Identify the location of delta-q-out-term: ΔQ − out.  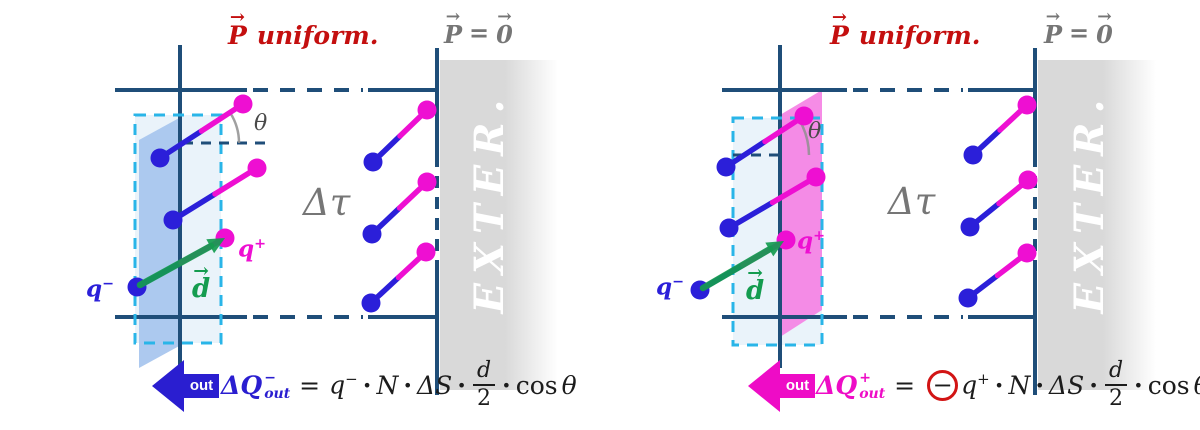
(256, 385).